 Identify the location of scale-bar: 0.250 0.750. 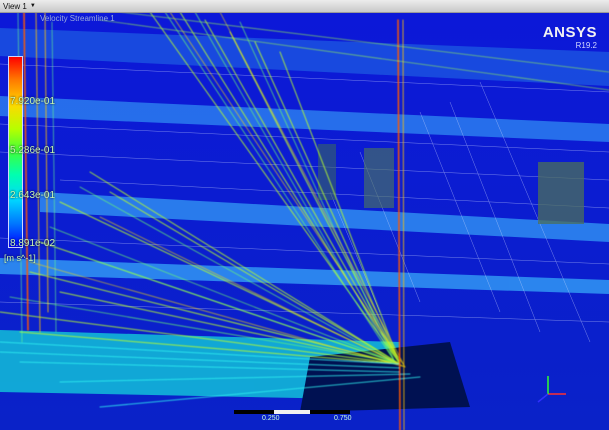
(294, 419).